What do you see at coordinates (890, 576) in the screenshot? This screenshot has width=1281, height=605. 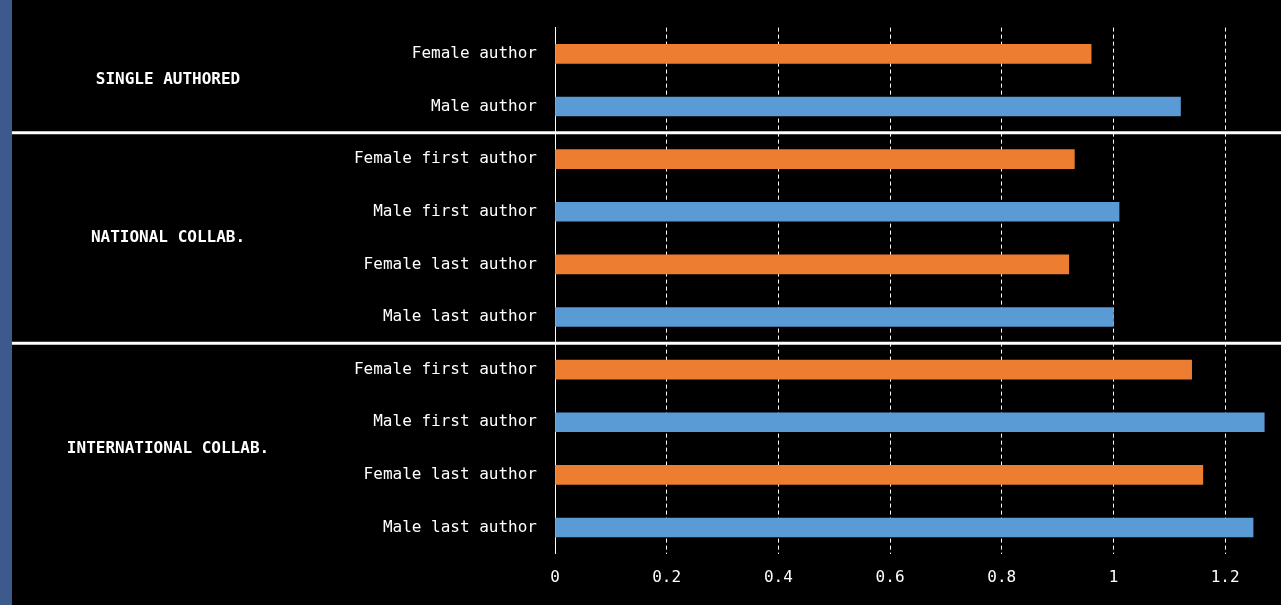 I see `x-tick-label: 0.6` at bounding box center [890, 576].